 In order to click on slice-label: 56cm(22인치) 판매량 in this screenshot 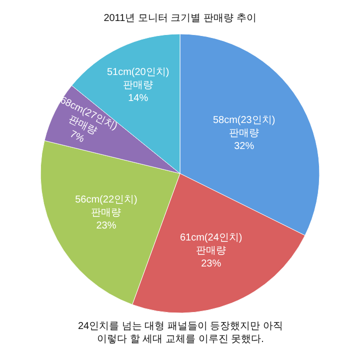, I will do `click(106, 206)`.